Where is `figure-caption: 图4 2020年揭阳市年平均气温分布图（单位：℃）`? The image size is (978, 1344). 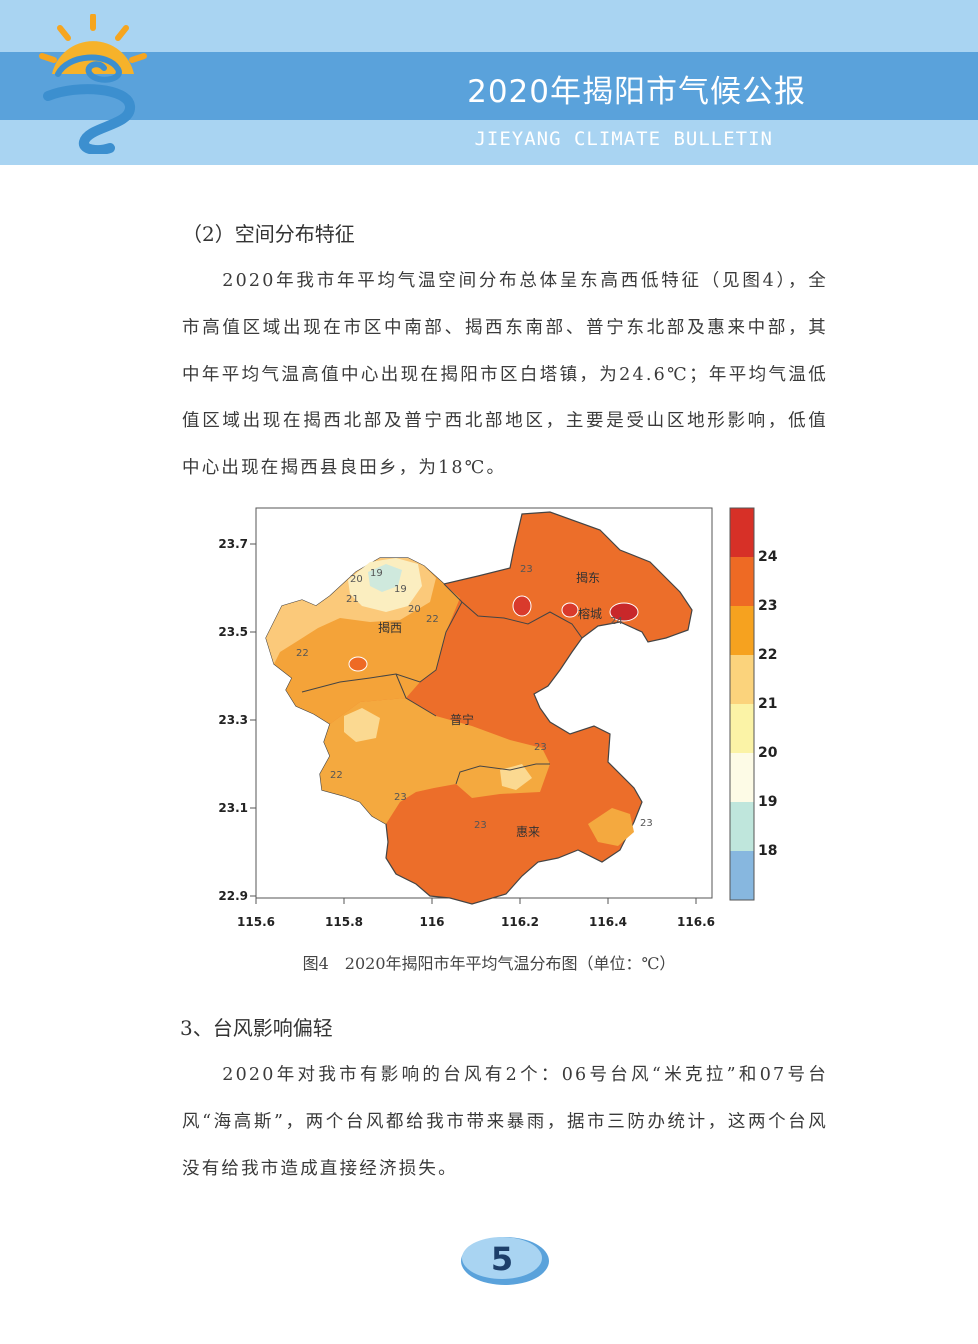 figure-caption: 图4 2020年揭阳市年平均气温分布图（单位：℃） is located at coordinates (489, 963).